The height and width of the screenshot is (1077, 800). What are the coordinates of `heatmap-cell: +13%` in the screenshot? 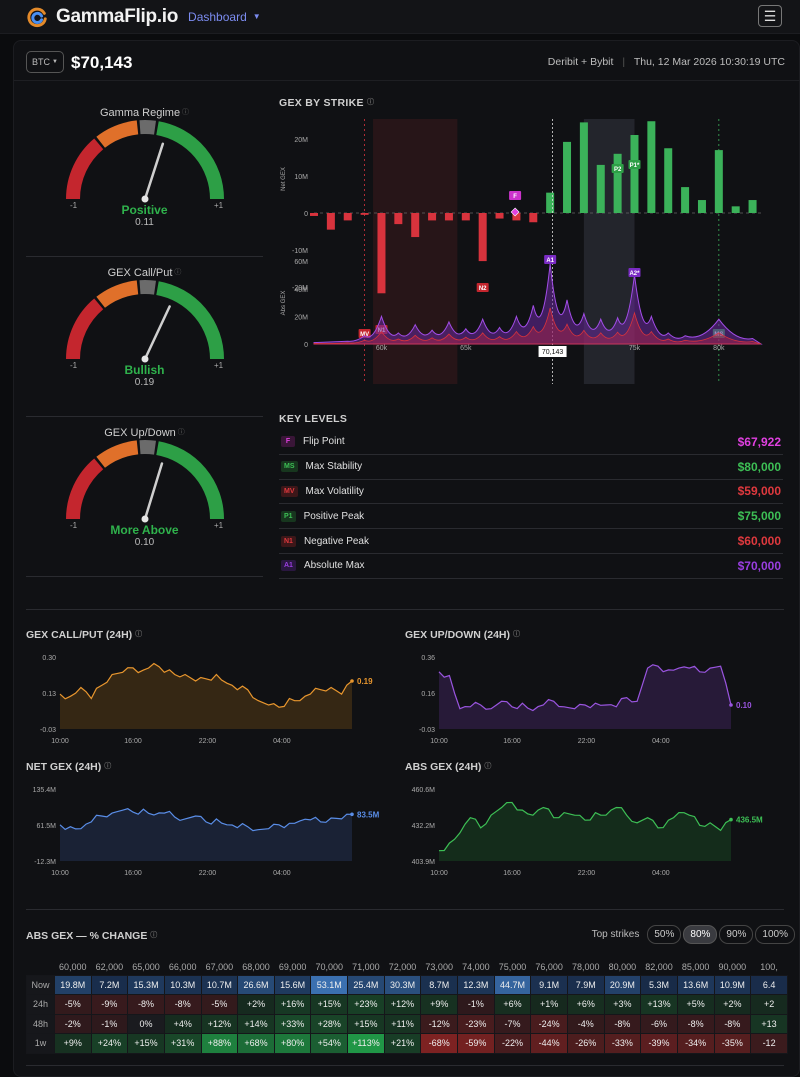 It's located at (659, 1004).